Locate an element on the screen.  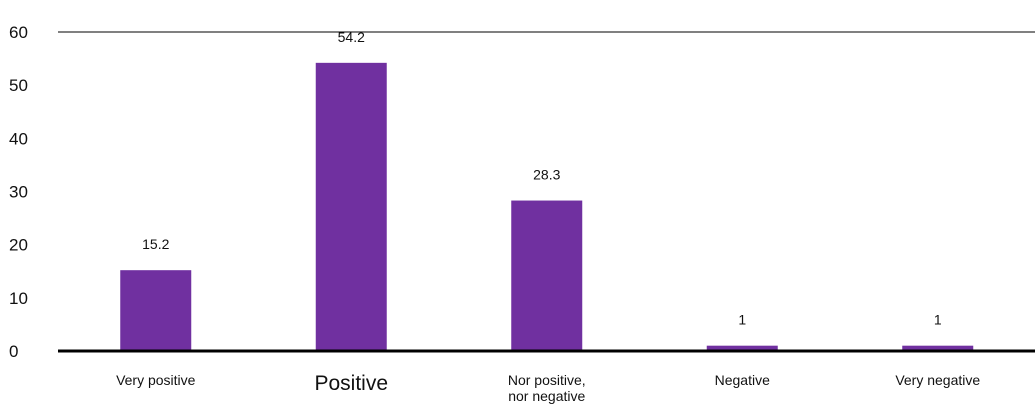
y-tick-label: 30 is located at coordinates (18, 192).